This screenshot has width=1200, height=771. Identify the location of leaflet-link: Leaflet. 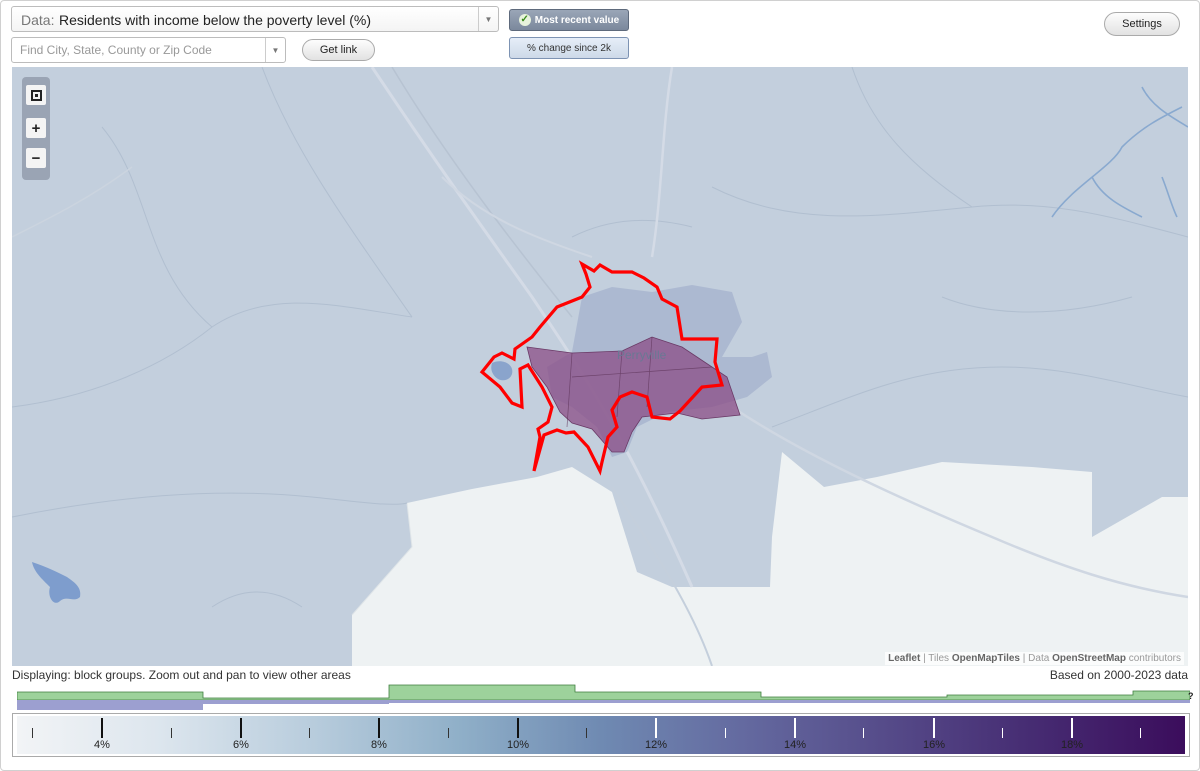
(904, 658).